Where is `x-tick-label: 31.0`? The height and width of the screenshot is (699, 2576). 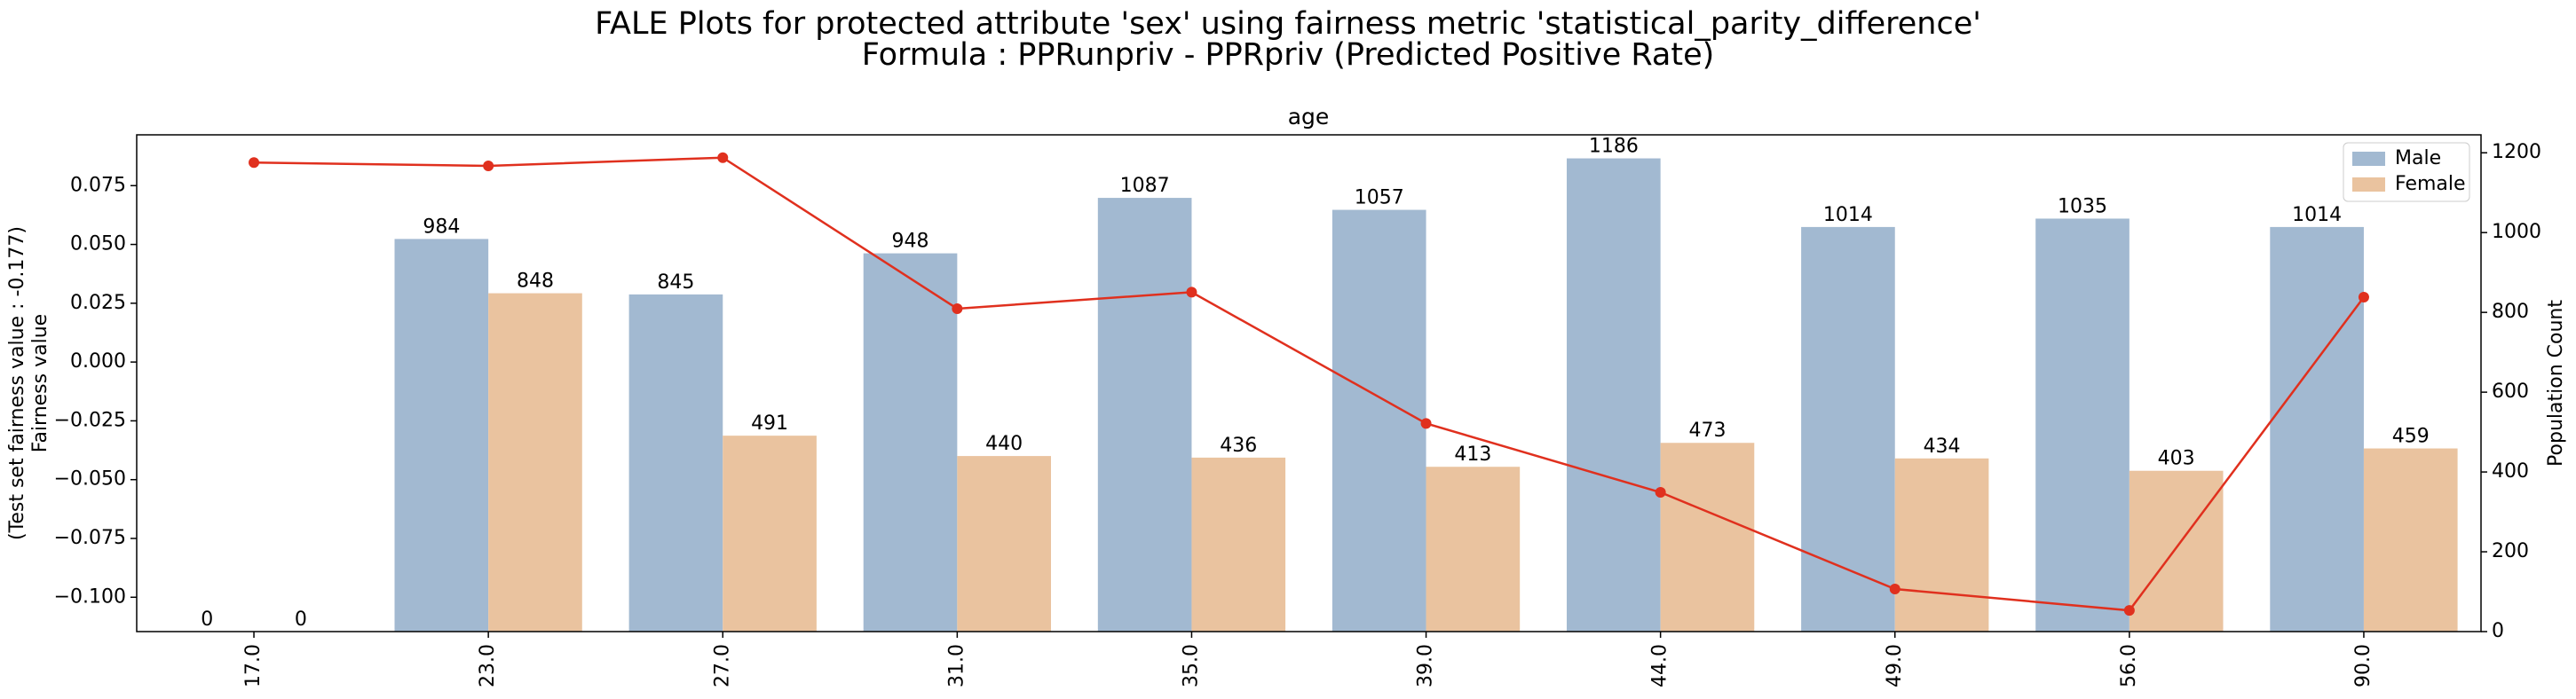 x-tick-label: 31.0 is located at coordinates (956, 665).